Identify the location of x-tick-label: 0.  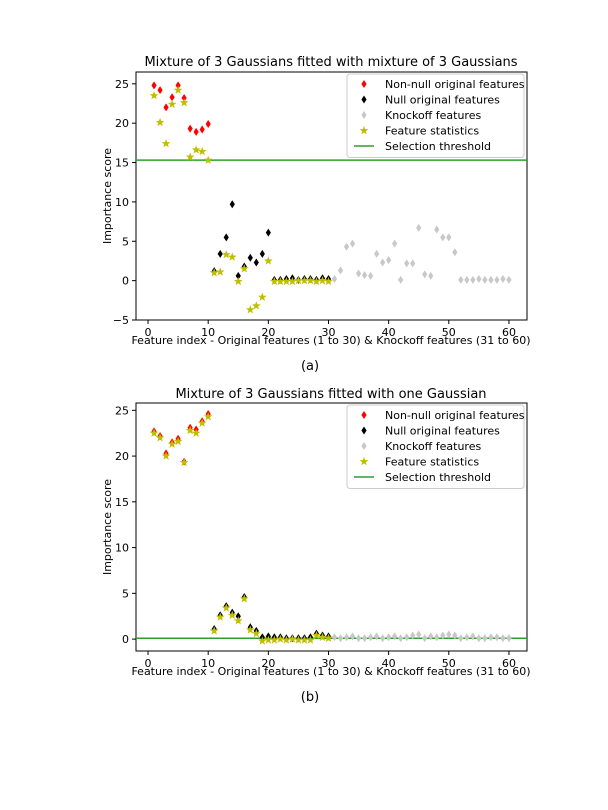
(148, 663).